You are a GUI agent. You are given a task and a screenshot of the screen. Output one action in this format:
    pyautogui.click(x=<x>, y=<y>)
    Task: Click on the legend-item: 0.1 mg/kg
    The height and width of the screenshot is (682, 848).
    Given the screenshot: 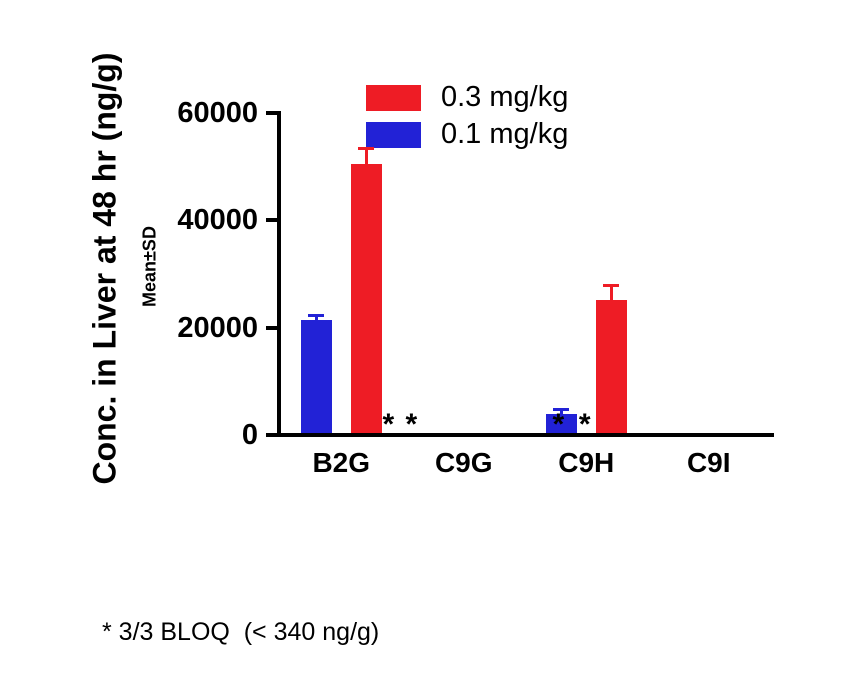 What is the action you would take?
    pyautogui.click(x=467, y=134)
    